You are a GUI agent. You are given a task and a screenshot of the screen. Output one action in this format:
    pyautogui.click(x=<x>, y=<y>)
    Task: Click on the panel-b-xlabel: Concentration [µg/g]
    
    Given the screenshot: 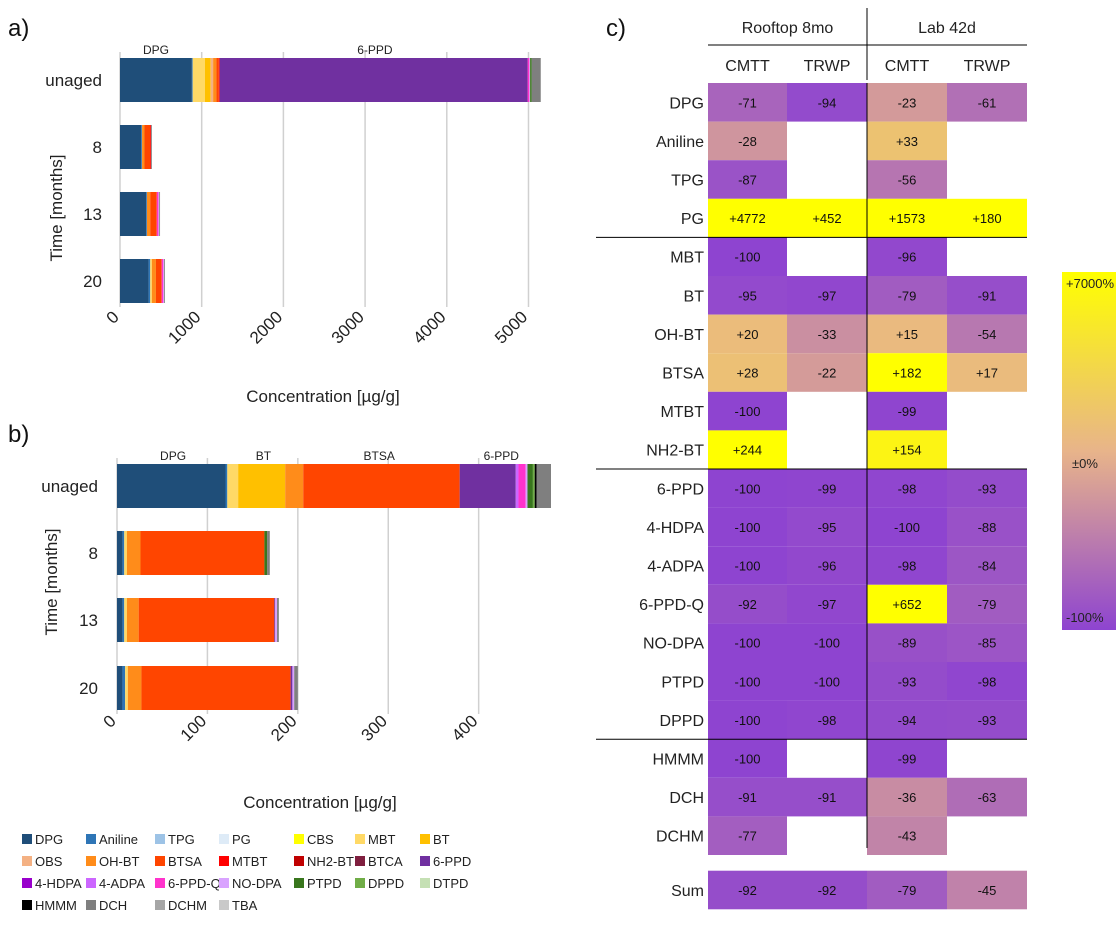 What is the action you would take?
    pyautogui.click(x=319, y=802)
    